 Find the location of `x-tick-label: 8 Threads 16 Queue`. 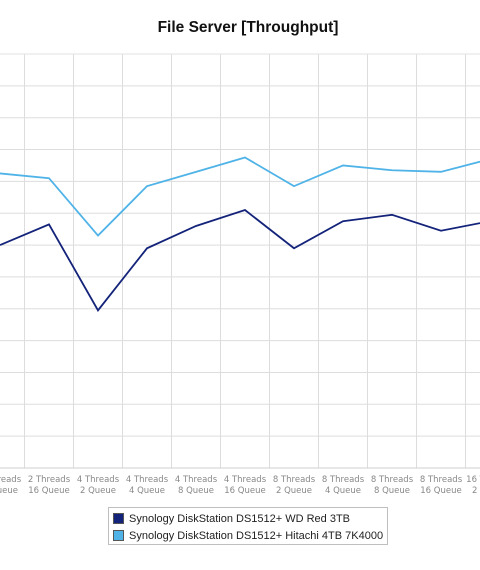

x-tick-label: 8 Threads 16 Queue is located at coordinates (441, 485).